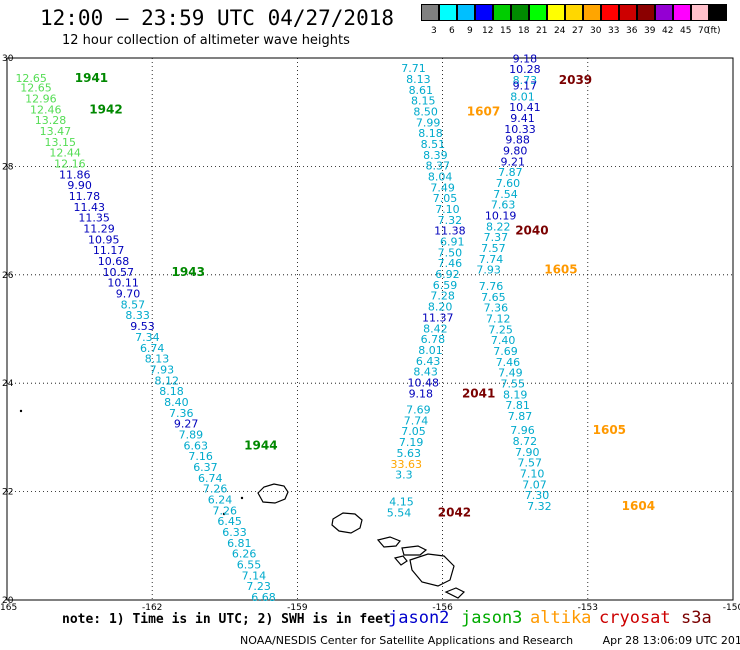 This screenshot has width=740, height=650. Describe the element at coordinates (440, 307) in the screenshot. I see `wave-height-value: 8.20` at that location.